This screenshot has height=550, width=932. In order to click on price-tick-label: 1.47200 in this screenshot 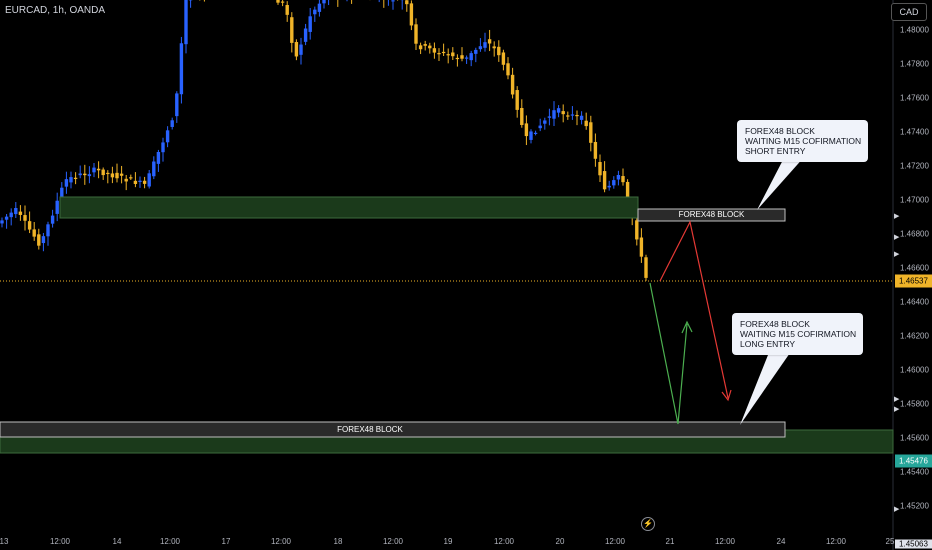, I will do `click(914, 166)`.